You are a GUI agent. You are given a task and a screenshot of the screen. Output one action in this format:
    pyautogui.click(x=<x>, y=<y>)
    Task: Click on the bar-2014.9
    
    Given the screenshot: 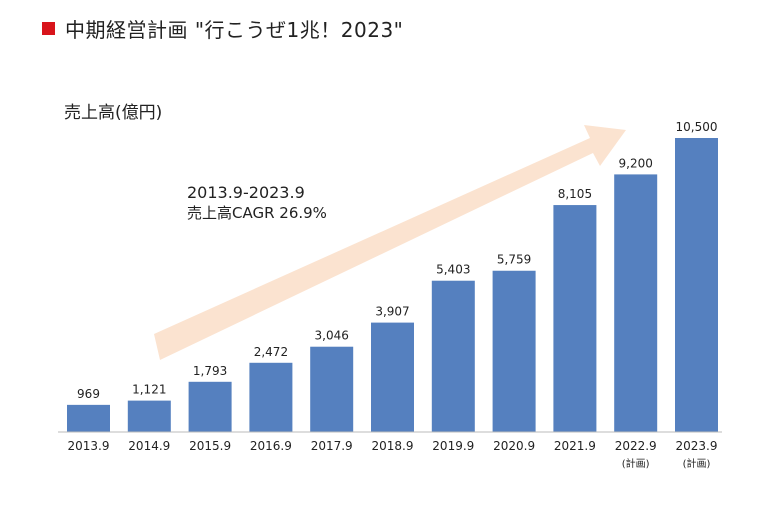 What is the action you would take?
    pyautogui.click(x=149, y=416)
    